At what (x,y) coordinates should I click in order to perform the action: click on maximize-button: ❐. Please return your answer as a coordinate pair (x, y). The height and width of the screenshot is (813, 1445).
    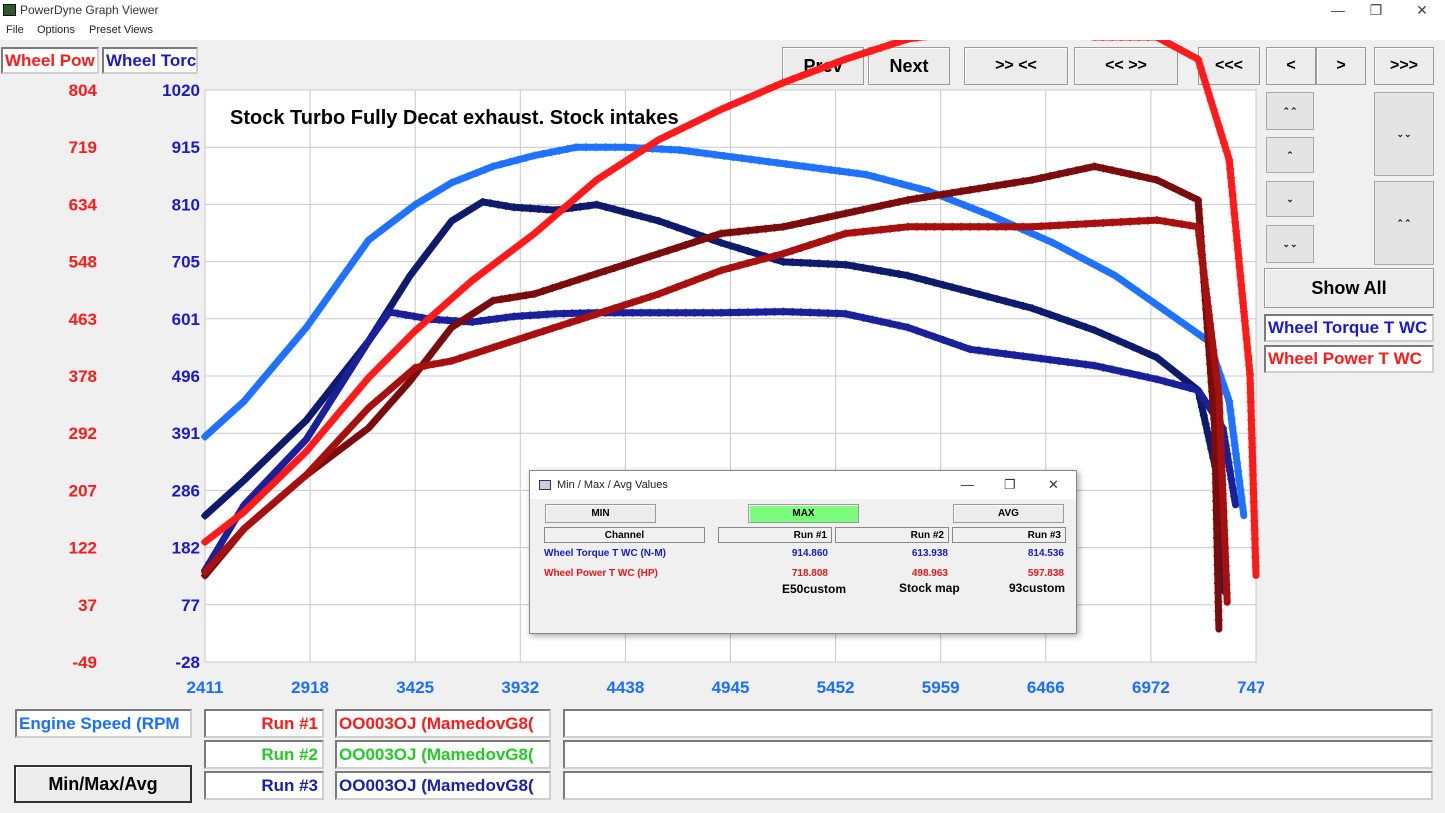
    Looking at the image, I should click on (1376, 10).